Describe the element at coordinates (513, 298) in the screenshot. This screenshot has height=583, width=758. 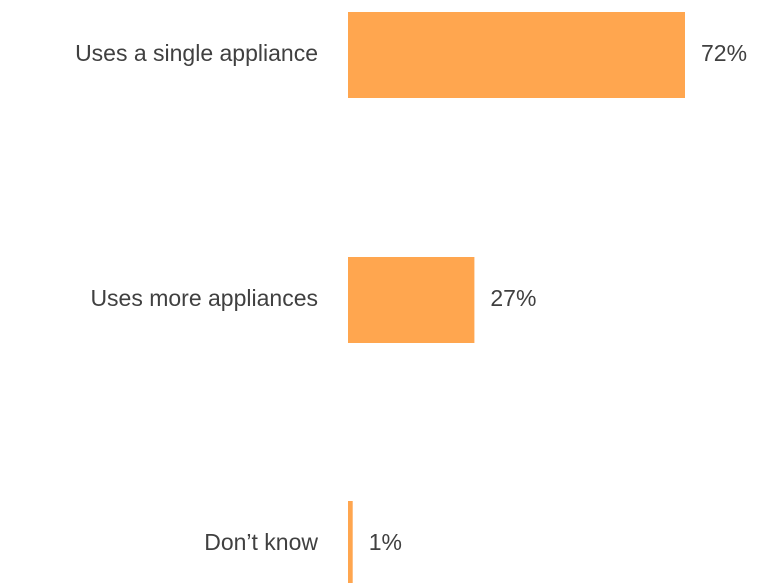
I see `value-label-2: 27%` at that location.